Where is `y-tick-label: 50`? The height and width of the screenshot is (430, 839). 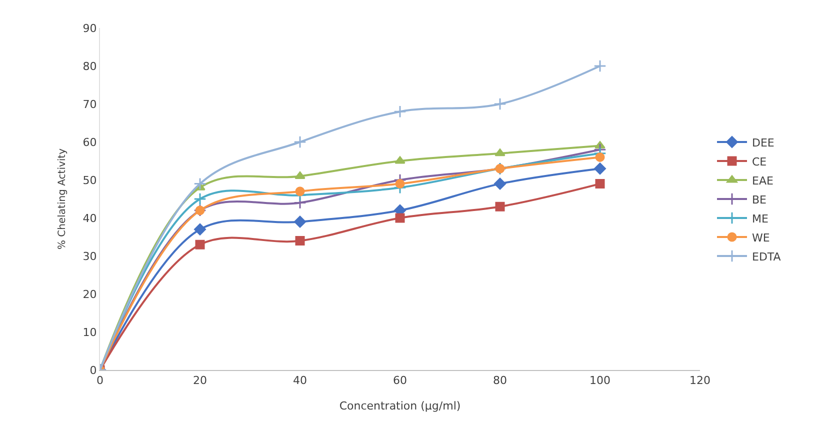
y-tick-label: 50 is located at coordinates (89, 180).